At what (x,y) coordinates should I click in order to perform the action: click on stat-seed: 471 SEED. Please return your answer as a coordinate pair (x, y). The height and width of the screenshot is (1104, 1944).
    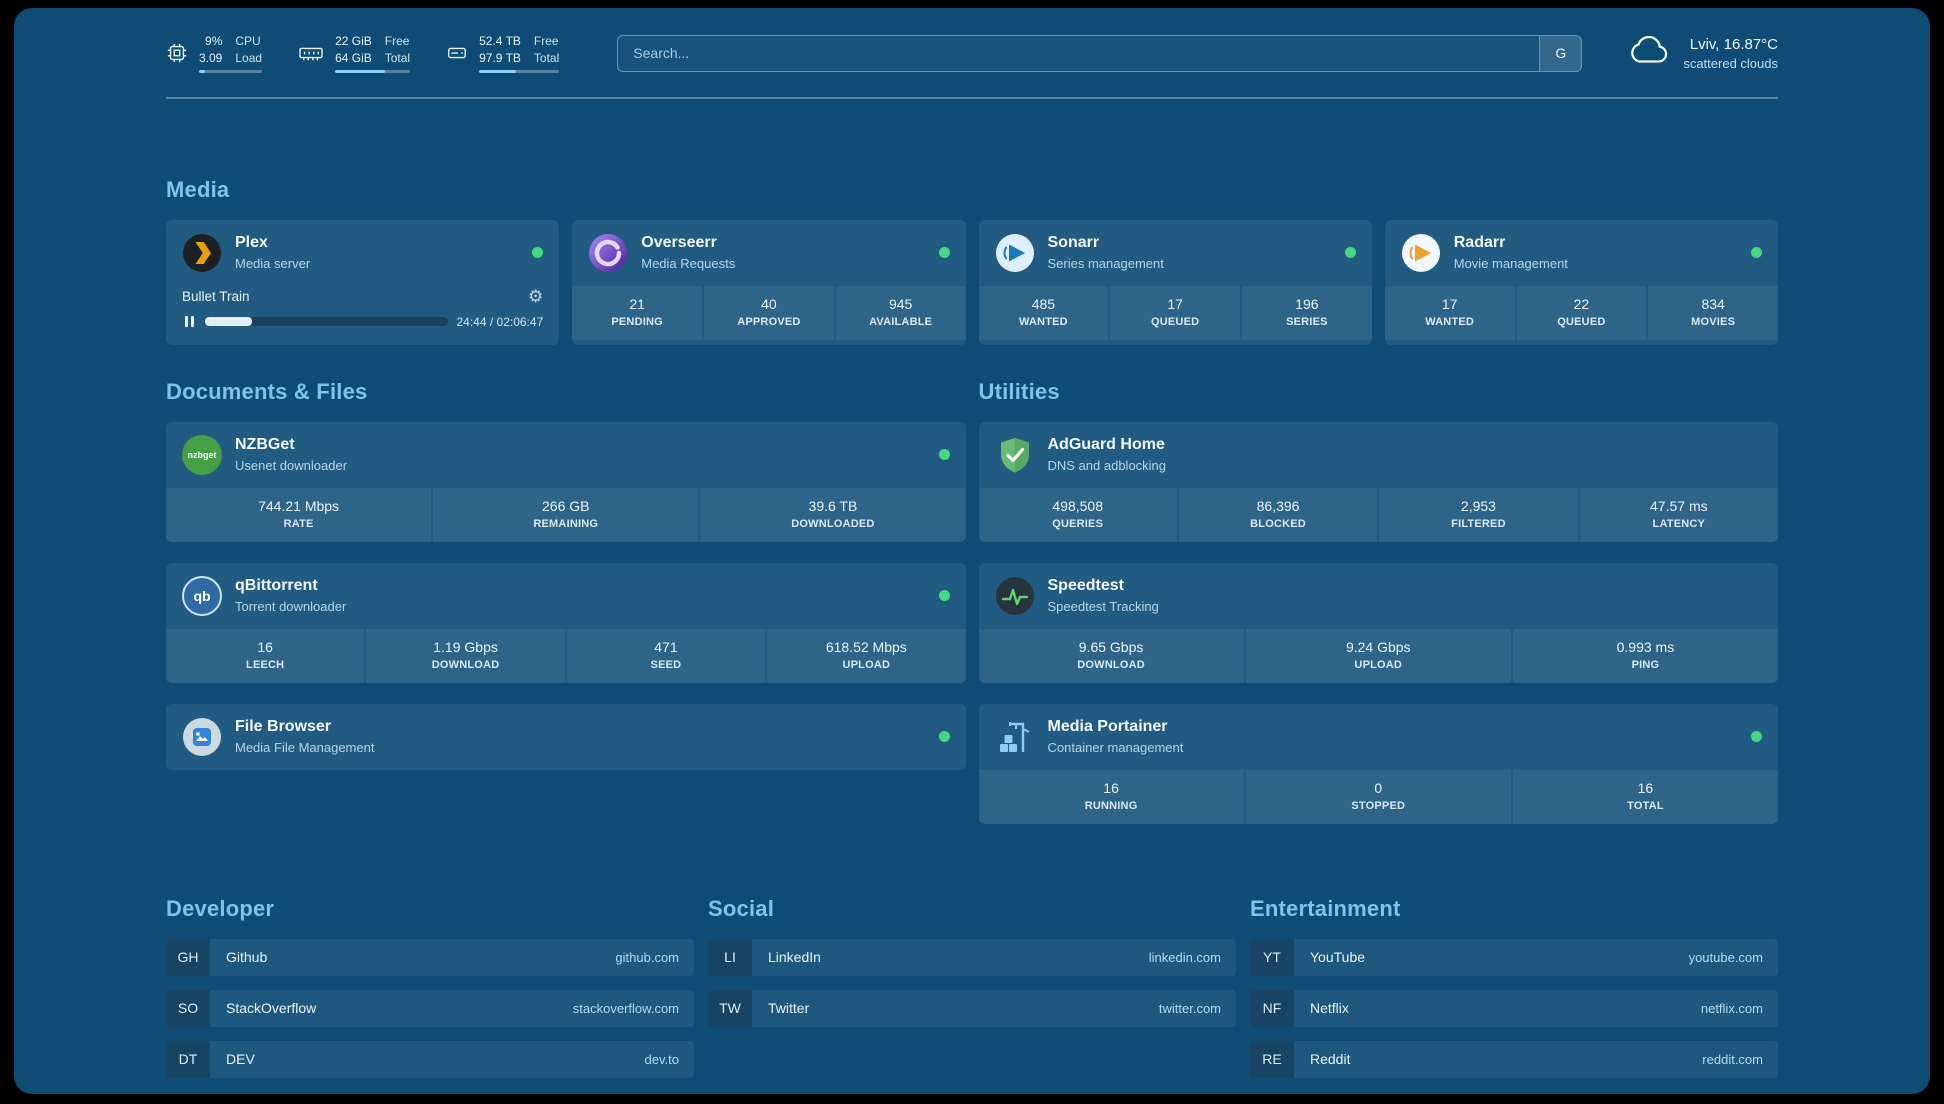
    Looking at the image, I should click on (666, 655).